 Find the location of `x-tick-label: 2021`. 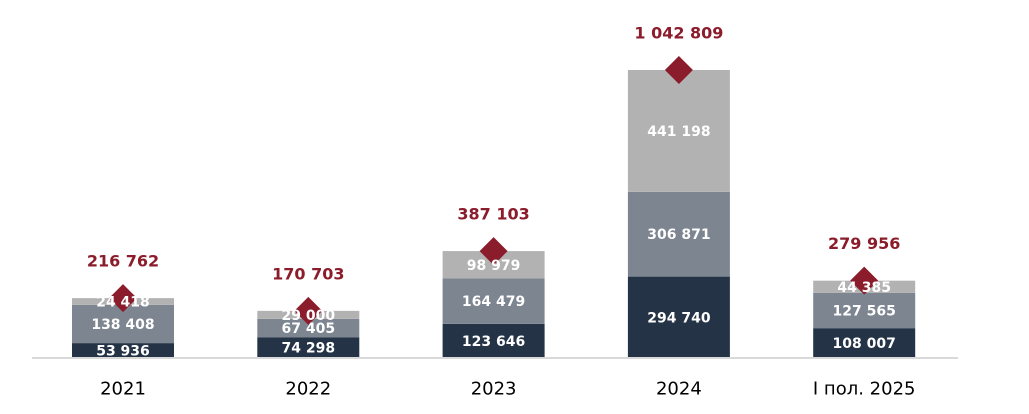

x-tick-label: 2021 is located at coordinates (123, 389).